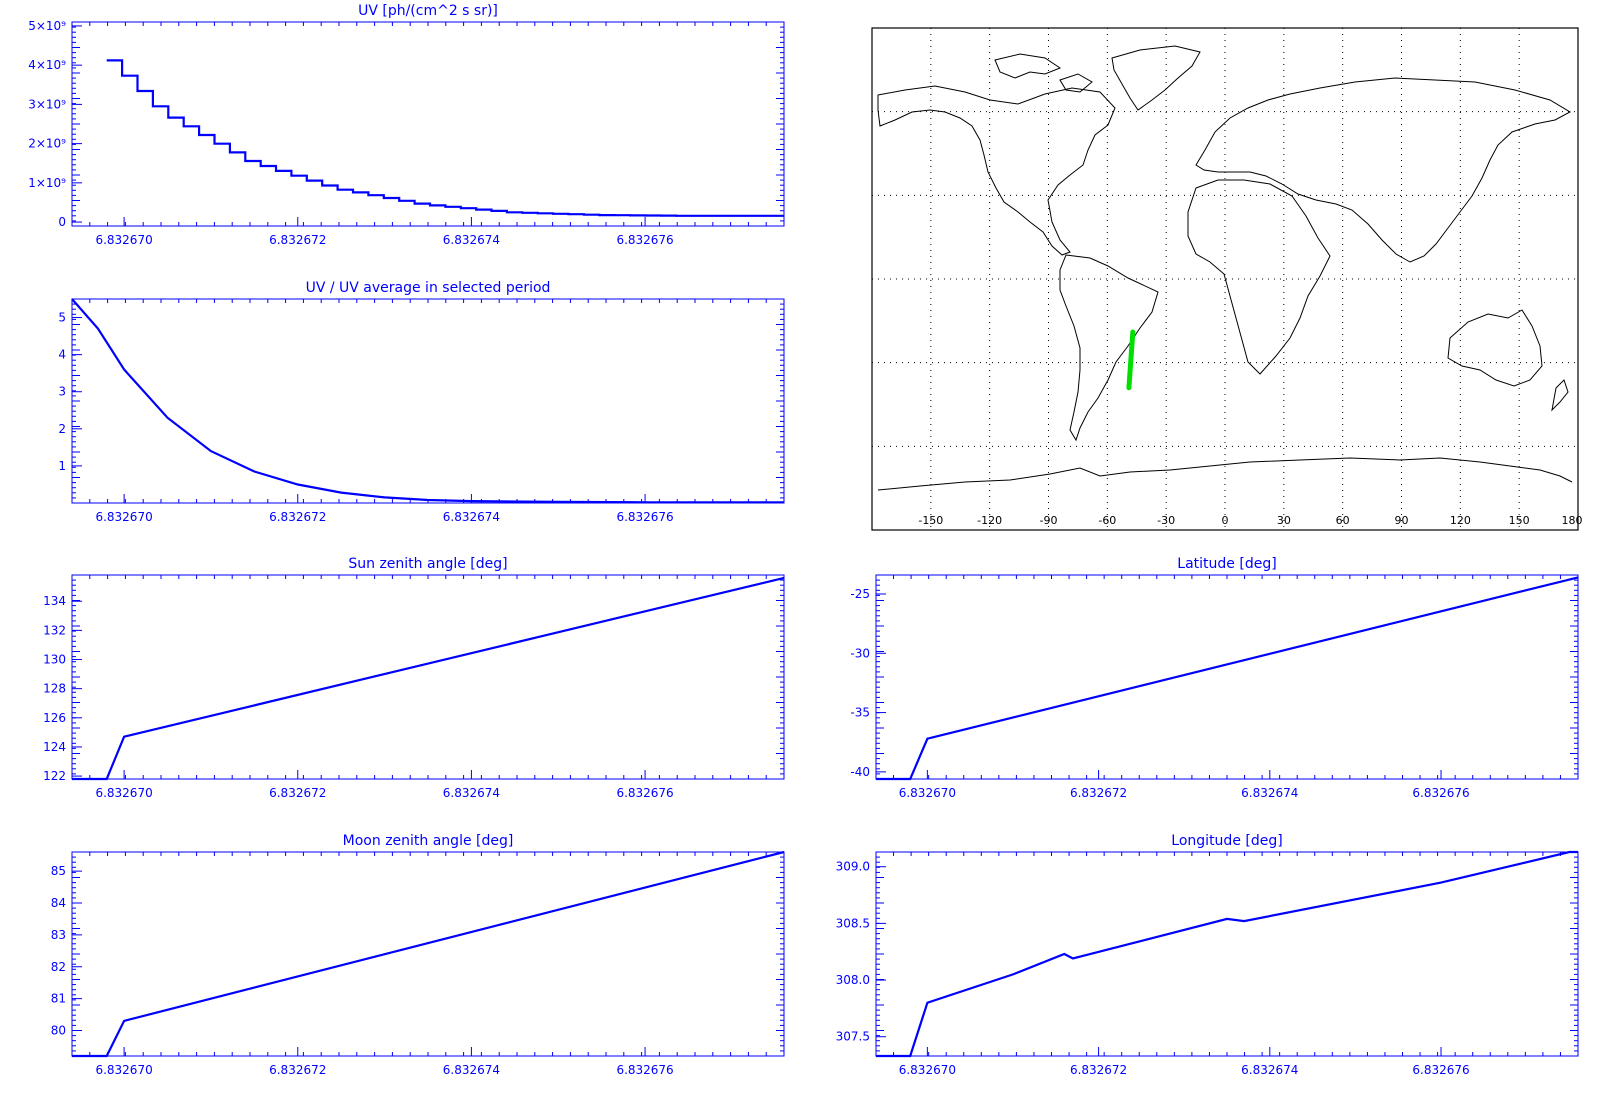 This screenshot has height=1100, width=1600. Describe the element at coordinates (58, 903) in the screenshot. I see `moon_zenith-ytick-label: 84` at that location.